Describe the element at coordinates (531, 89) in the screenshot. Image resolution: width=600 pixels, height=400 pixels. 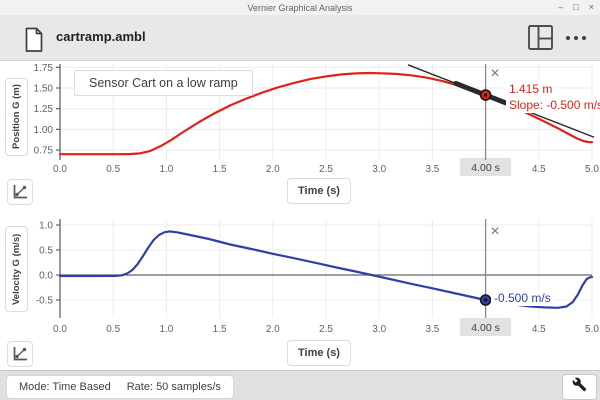
I see `examine-value-position: 1.415 m` at that location.